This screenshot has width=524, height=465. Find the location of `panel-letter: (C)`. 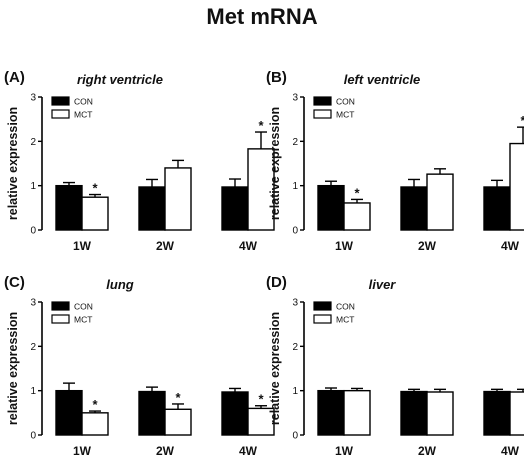

panel-letter: (C) is located at coordinates (14, 282).